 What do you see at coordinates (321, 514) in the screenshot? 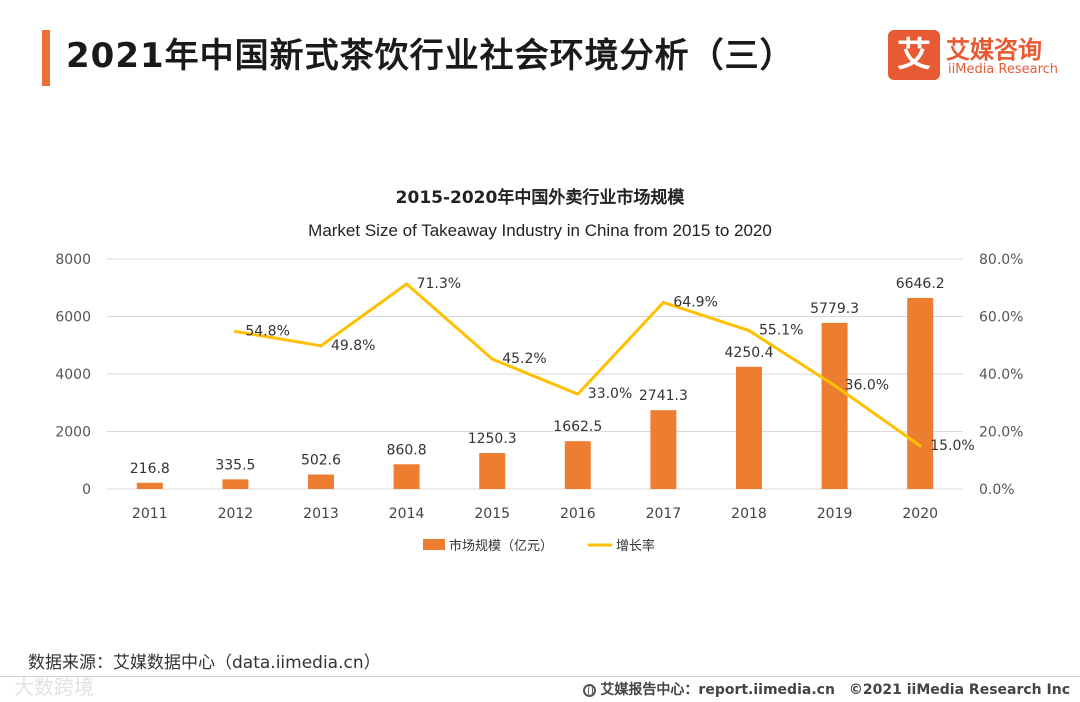
I see `x-axis-tick-label: 2013` at bounding box center [321, 514].